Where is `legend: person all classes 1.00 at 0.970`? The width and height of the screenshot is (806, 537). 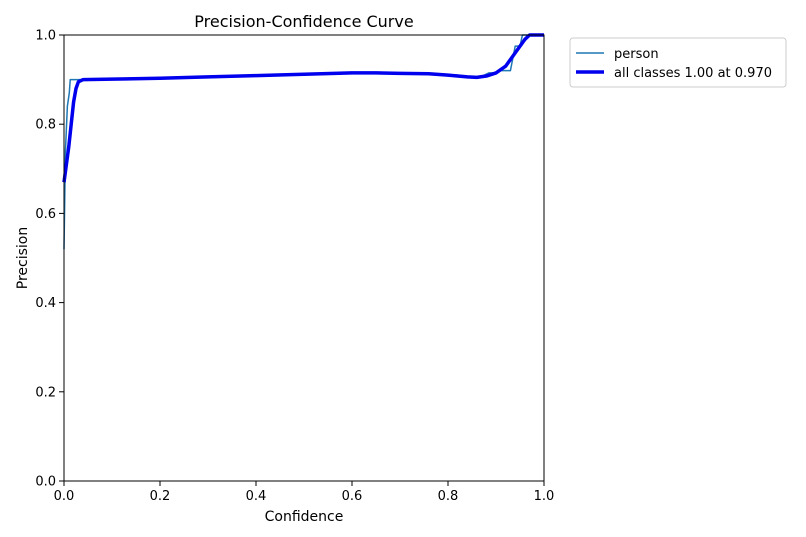 legend: person all classes 1.00 at 0.970 is located at coordinates (678, 62).